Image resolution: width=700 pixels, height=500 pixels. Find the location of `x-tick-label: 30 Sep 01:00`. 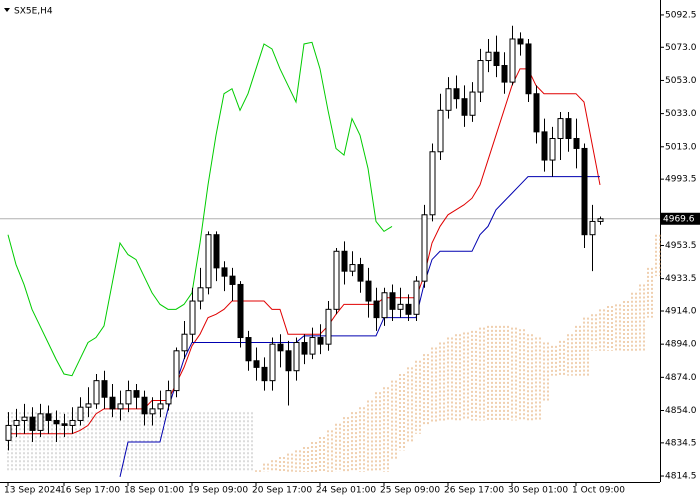

x-tick-label: 30 Sep 01:00 is located at coordinates (538, 491).